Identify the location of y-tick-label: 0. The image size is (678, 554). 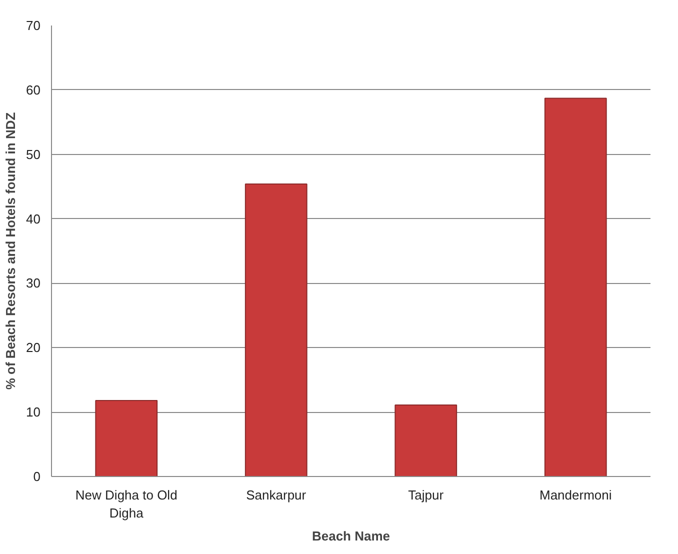
(37, 476).